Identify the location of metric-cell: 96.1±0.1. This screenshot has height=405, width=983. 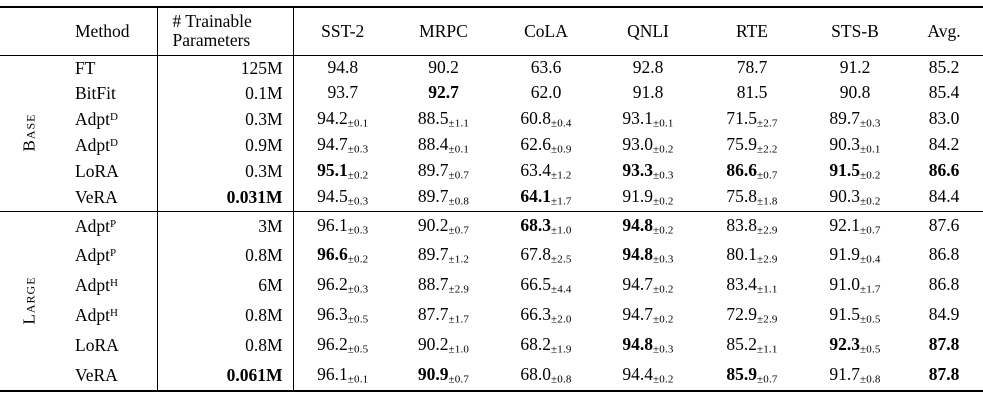
(342, 376).